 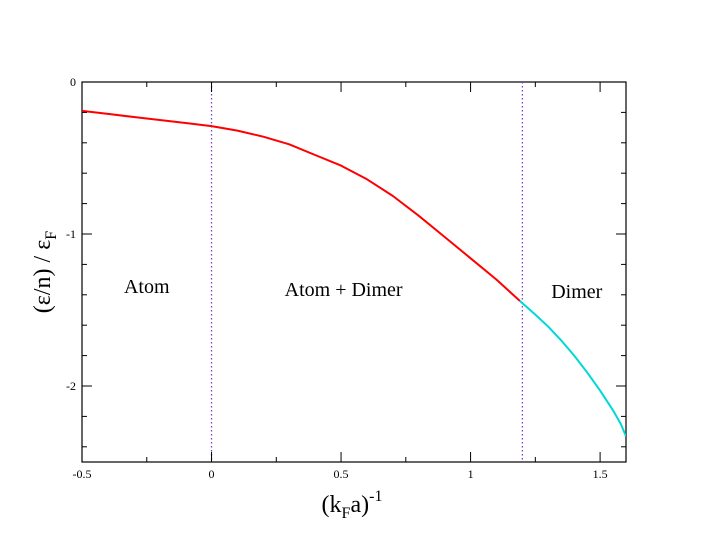 I want to click on x-tick-label: 0, so click(x=212, y=474).